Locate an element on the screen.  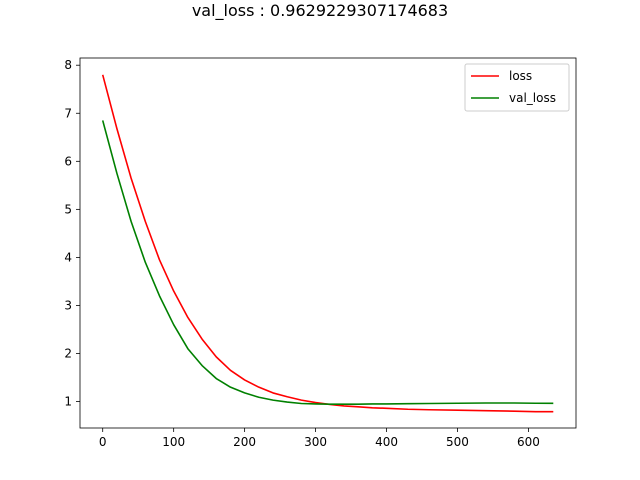
y-tick-label: 4 is located at coordinates (68, 257).